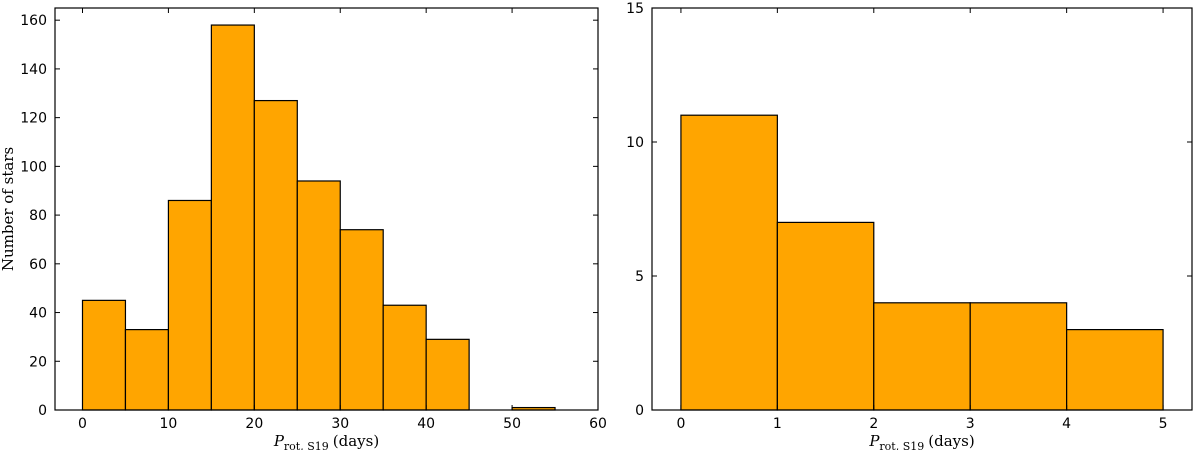 This screenshot has height=450, width=1200. Describe the element at coordinates (38, 265) in the screenshot. I see `y-tick-label: 60` at that location.